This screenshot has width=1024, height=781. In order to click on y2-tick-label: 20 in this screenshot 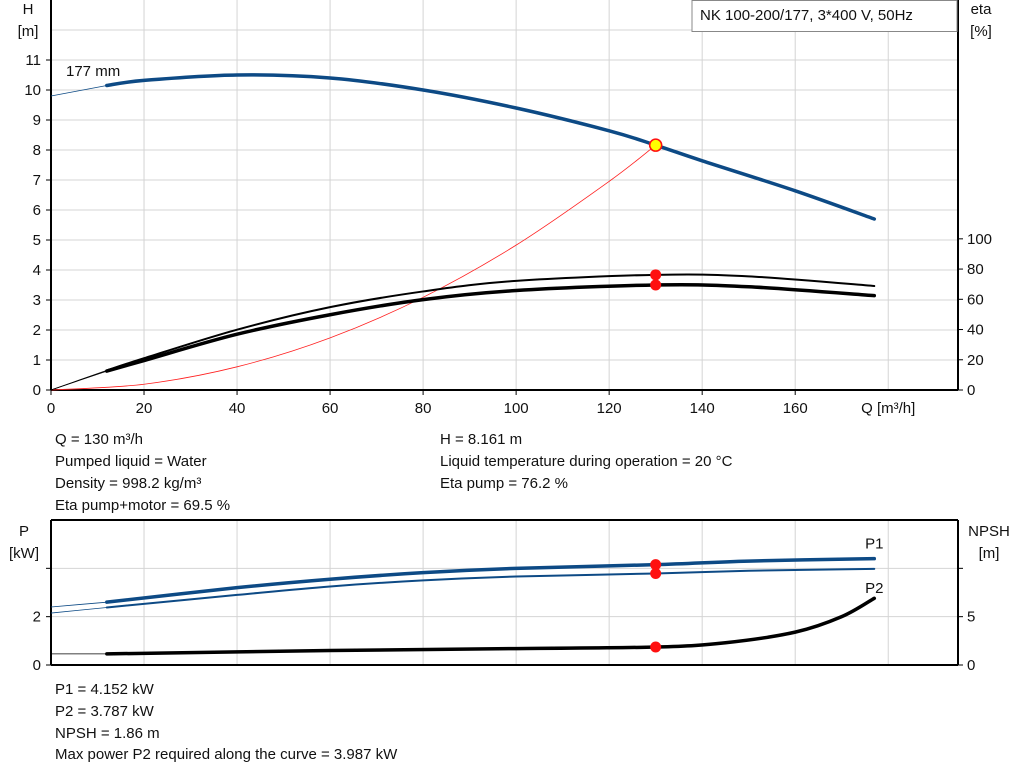, I will do `click(975, 360)`.